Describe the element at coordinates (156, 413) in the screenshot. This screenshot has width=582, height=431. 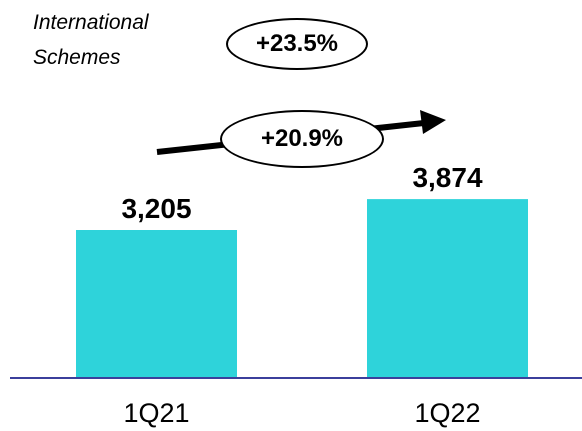
I see `x-tick-label-1q21: 1Q21` at that location.